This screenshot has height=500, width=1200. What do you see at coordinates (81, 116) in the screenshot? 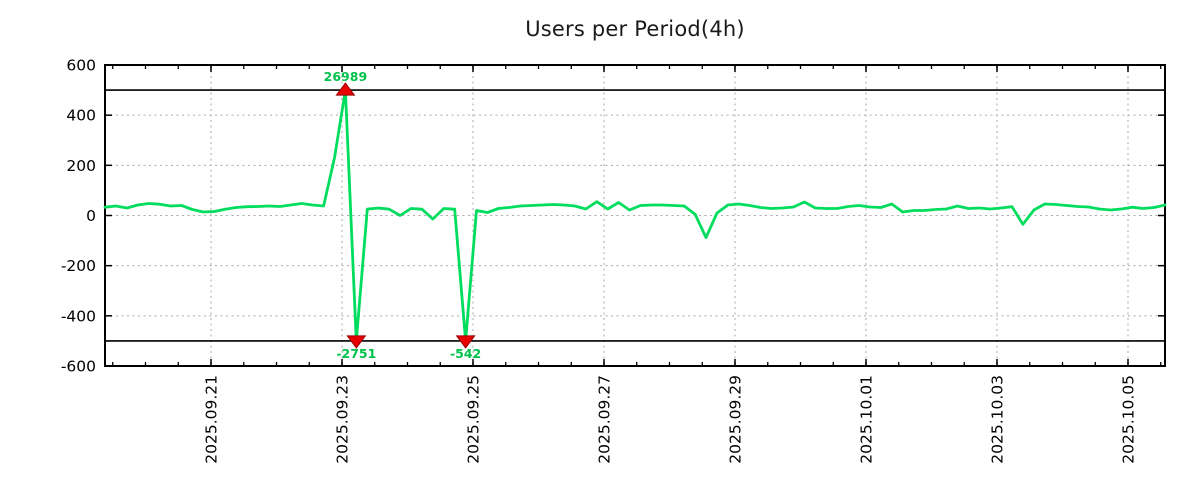
I see `y-tick-label: 400` at bounding box center [81, 116].